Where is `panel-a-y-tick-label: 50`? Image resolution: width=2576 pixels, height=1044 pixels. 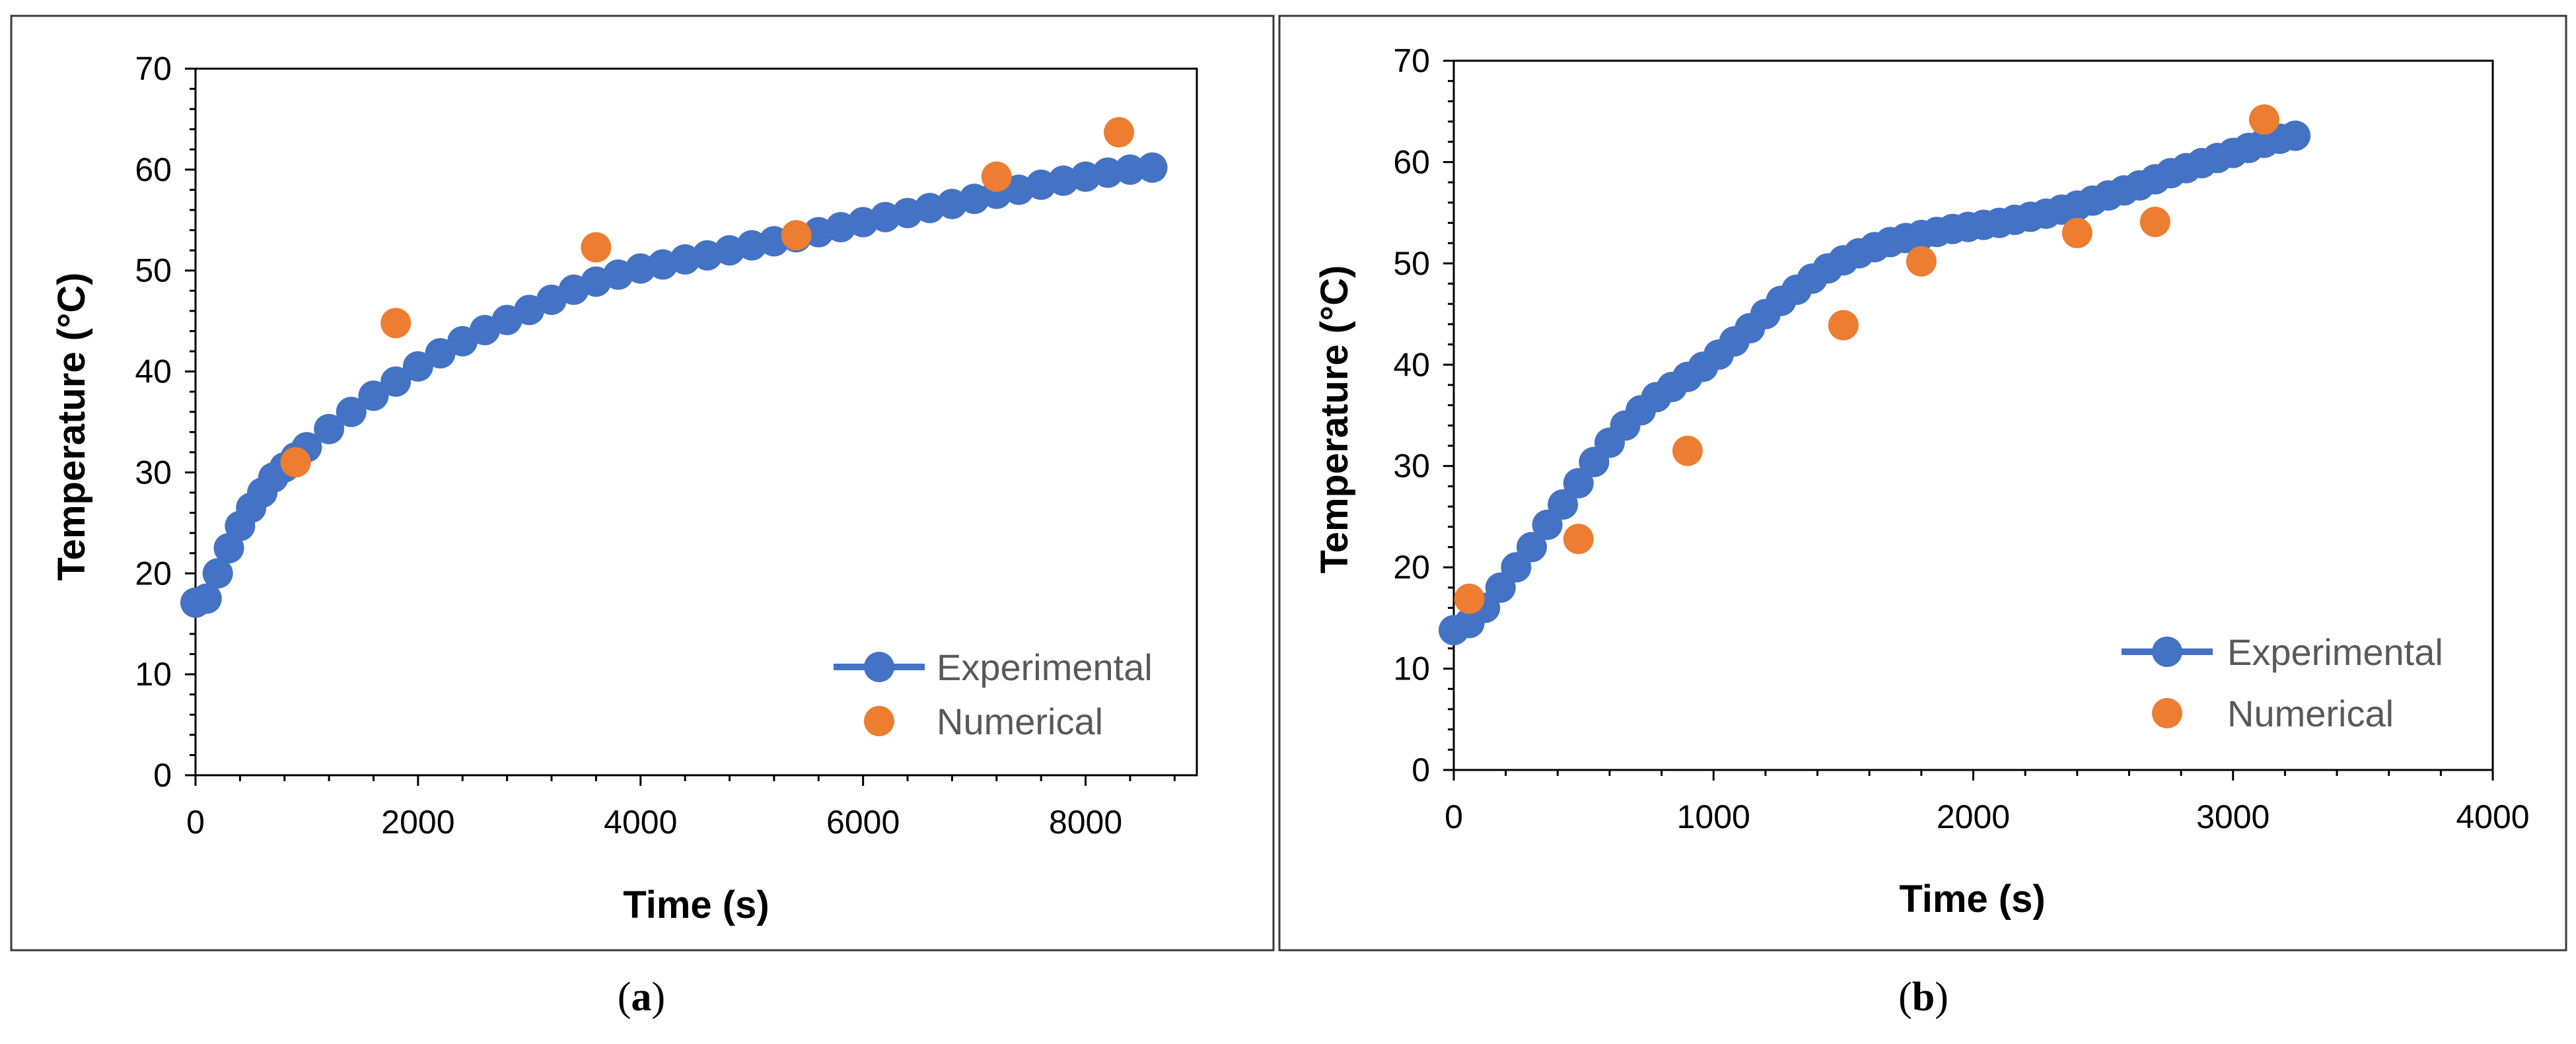
panel-a-y-tick-label: 50 is located at coordinates (154, 270).